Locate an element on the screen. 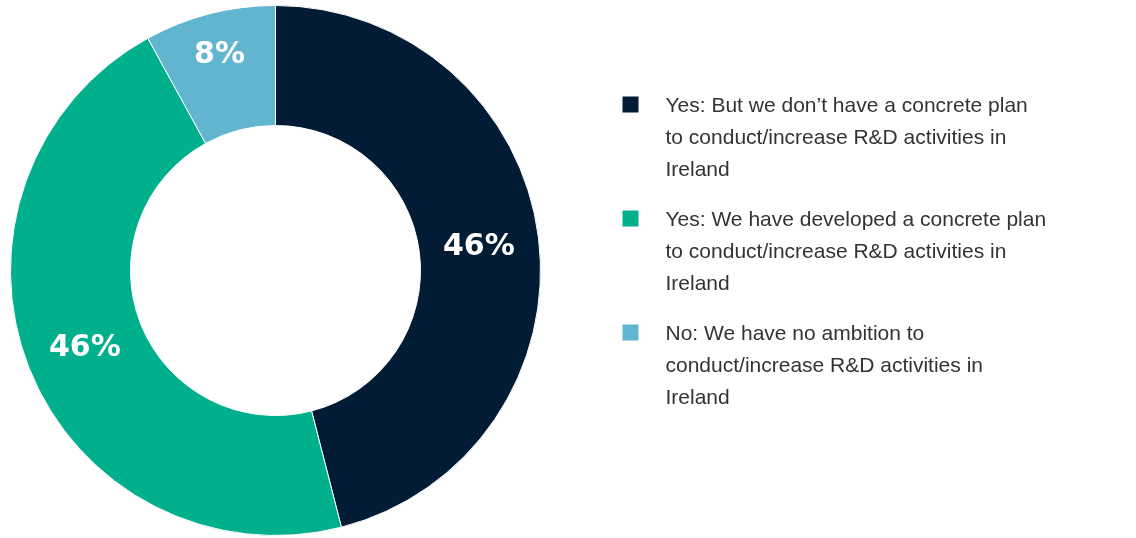  legend-label: No: We have no ambition to conduct/increase R&D activities in Ireland is located at coordinates (824, 364).